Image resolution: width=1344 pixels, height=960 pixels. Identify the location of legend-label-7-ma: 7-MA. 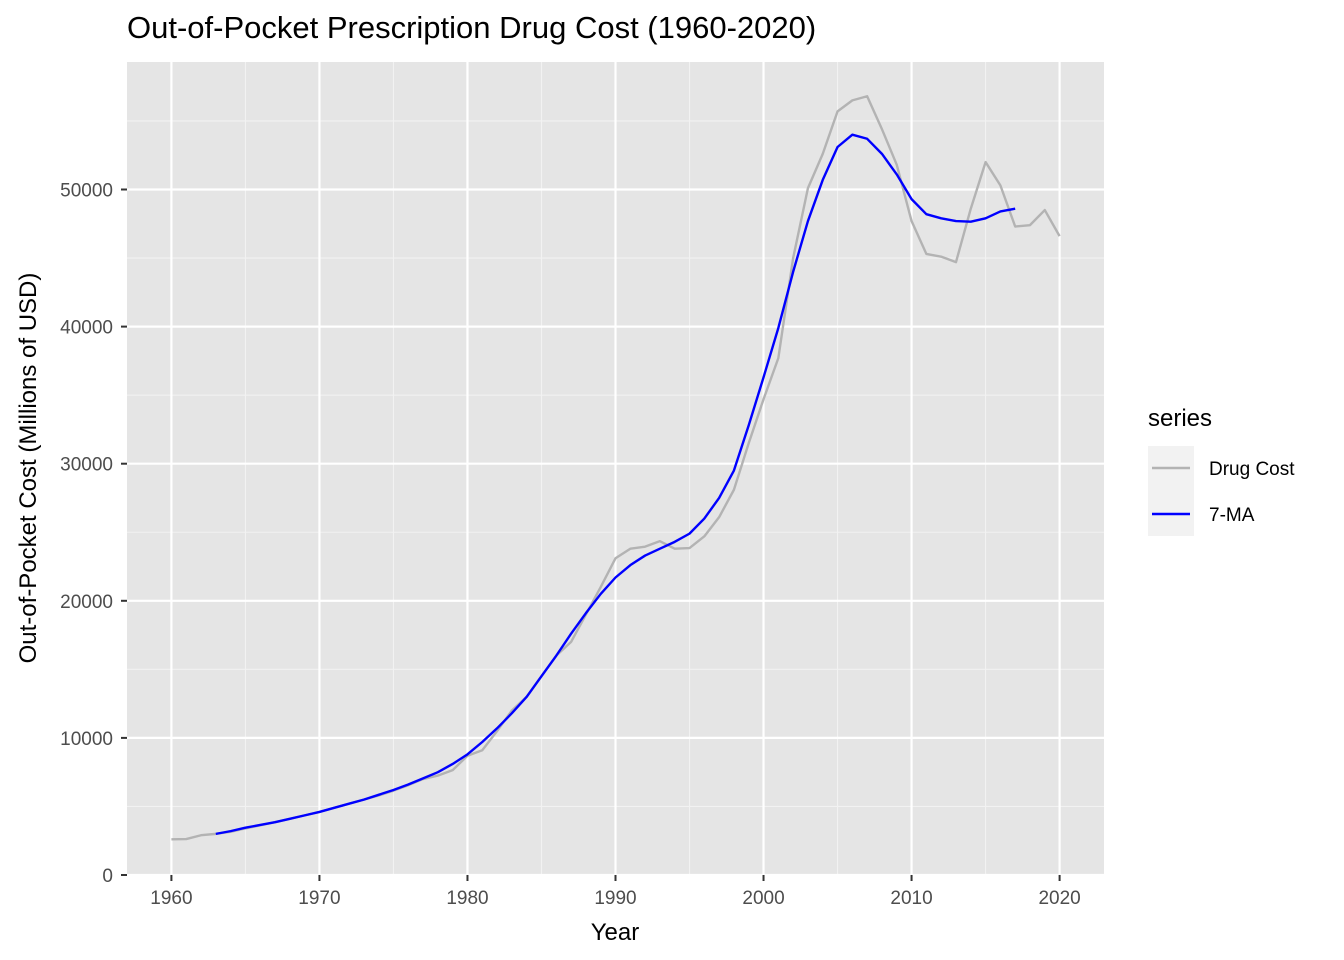
(1232, 515).